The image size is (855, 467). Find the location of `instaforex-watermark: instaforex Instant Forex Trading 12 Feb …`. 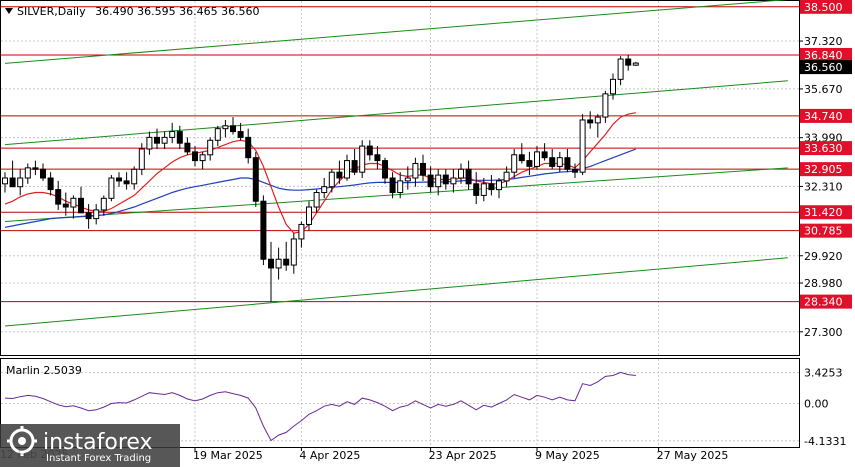

instaforex-watermark: instaforex Instant Forex Trading 12 Feb … is located at coordinates (90, 445).